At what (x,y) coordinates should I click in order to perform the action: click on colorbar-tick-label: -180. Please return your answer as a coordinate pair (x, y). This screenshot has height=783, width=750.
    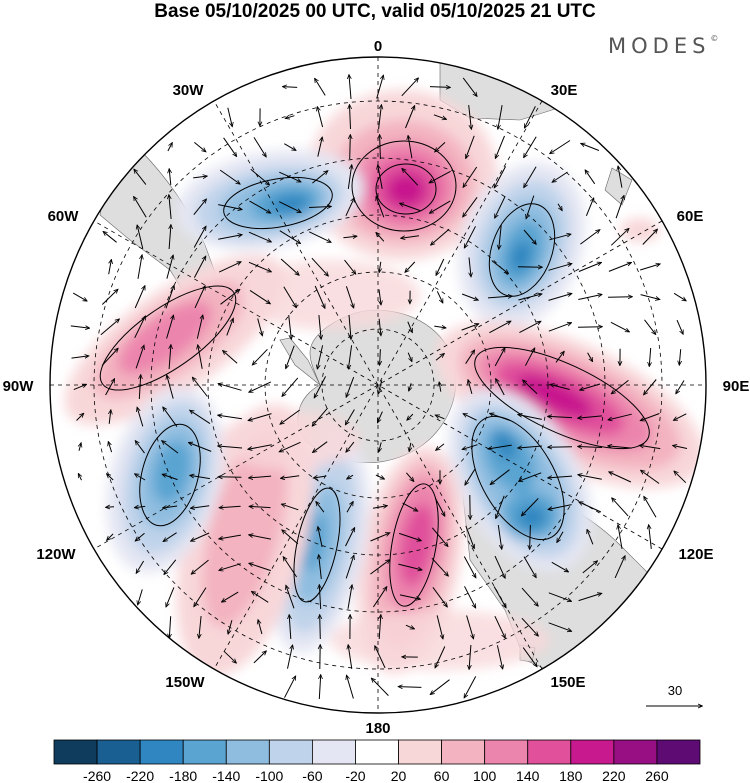
    Looking at the image, I should click on (183, 775).